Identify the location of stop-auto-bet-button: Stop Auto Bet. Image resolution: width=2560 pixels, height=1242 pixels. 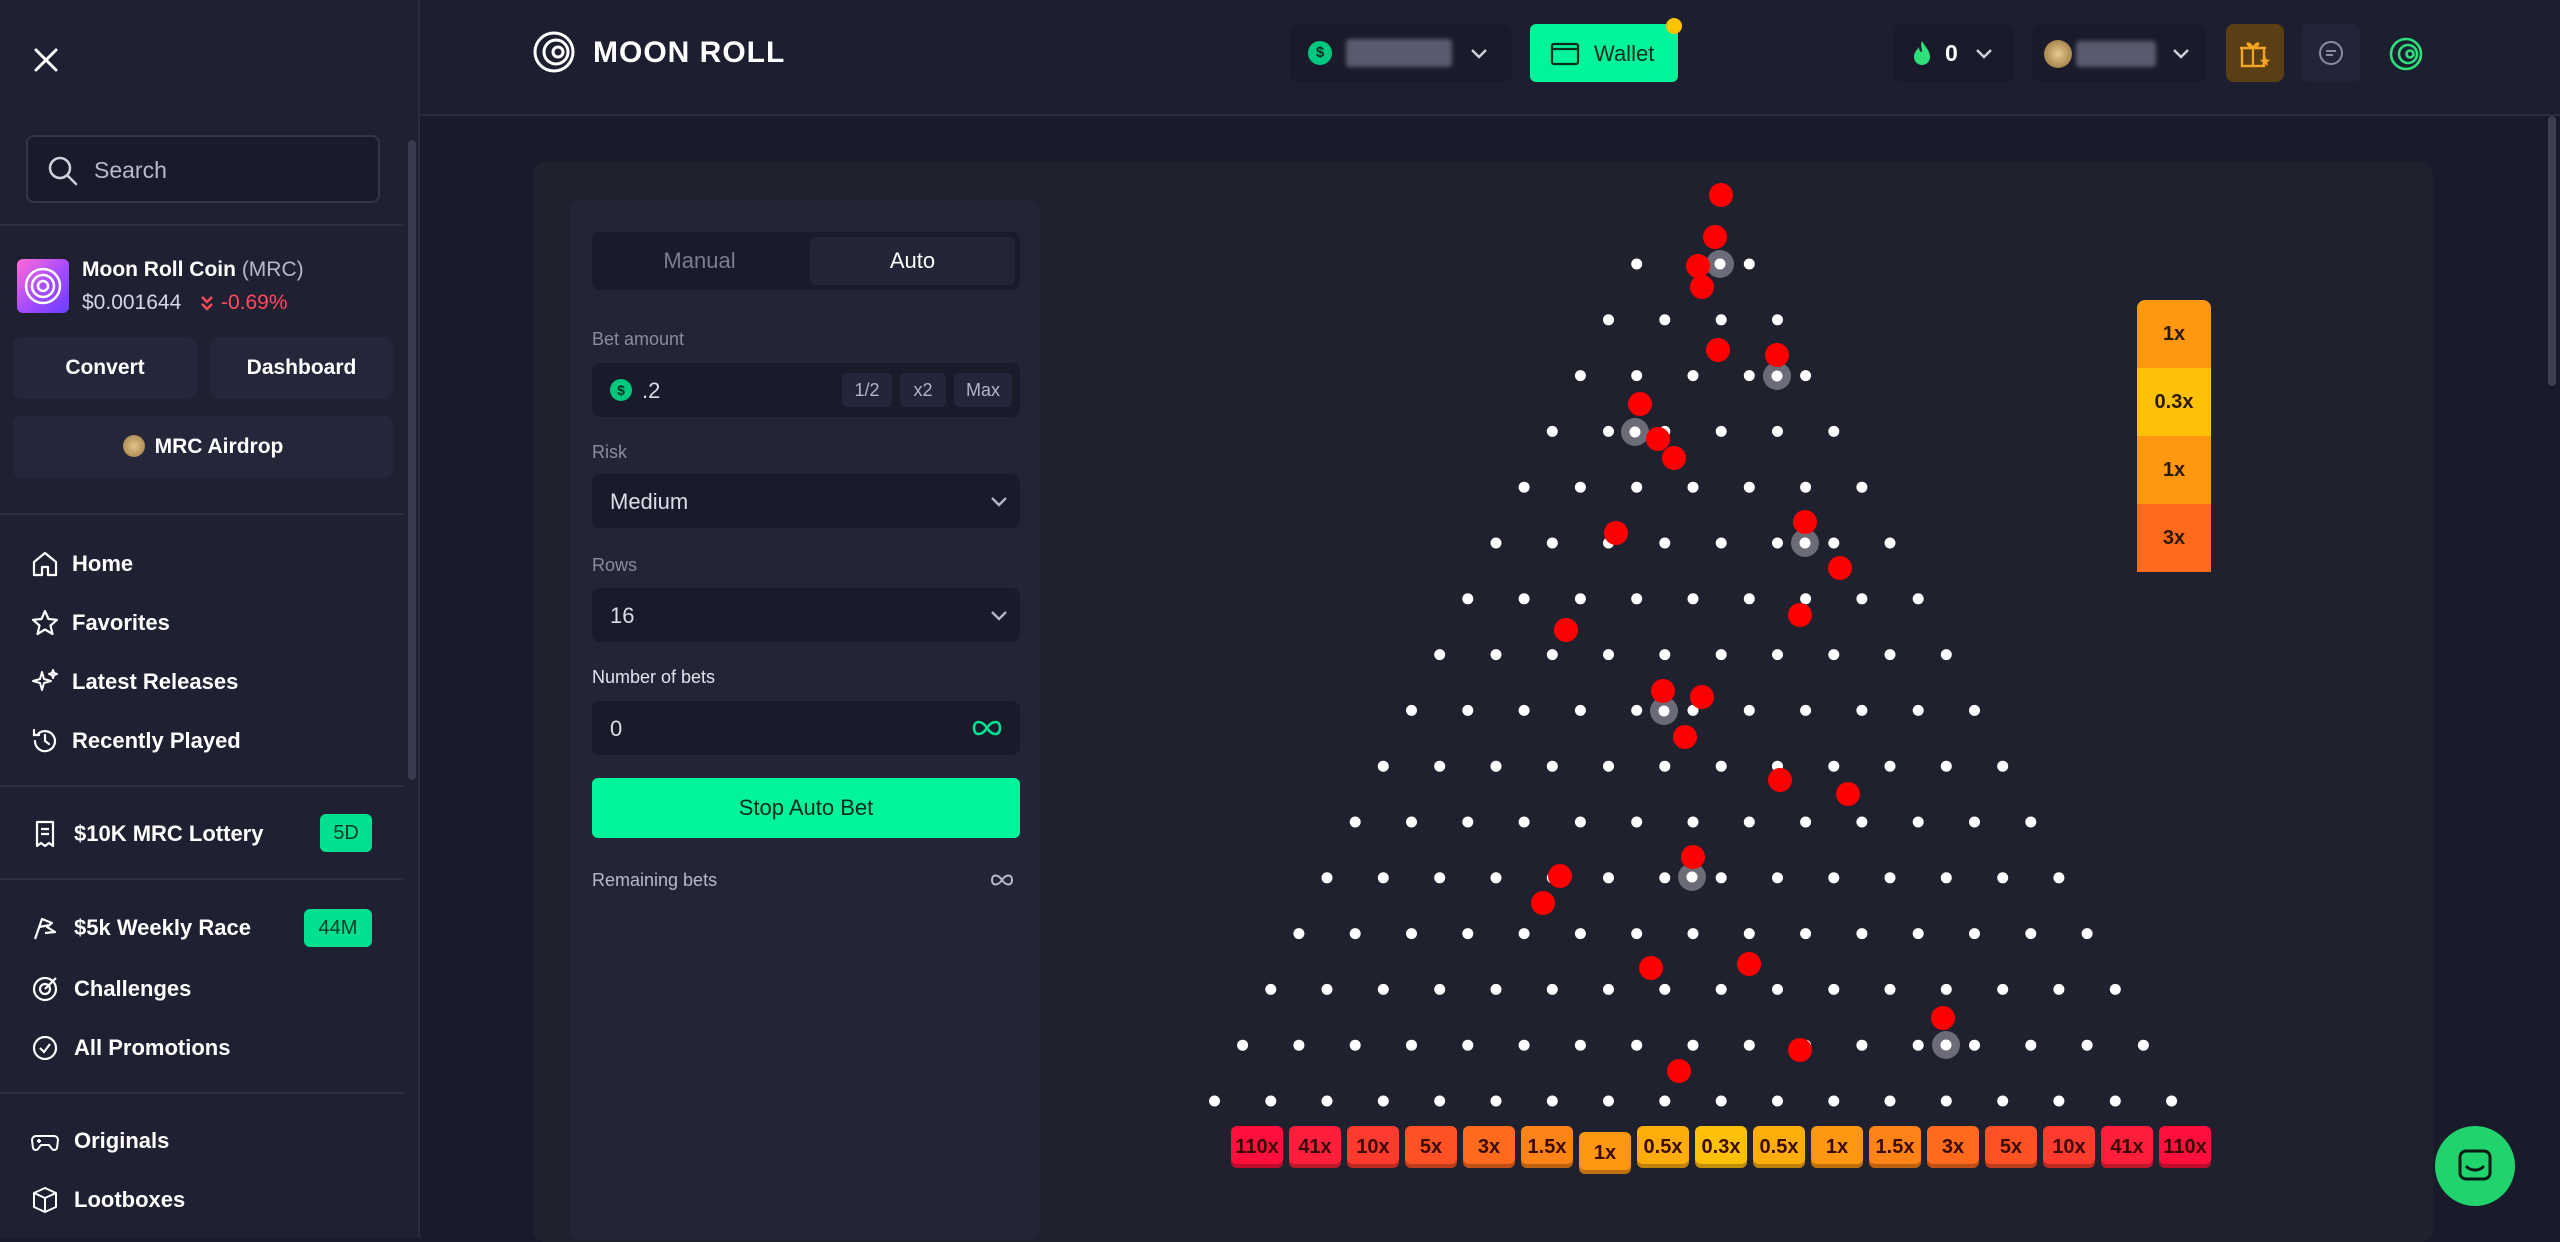
(806, 808).